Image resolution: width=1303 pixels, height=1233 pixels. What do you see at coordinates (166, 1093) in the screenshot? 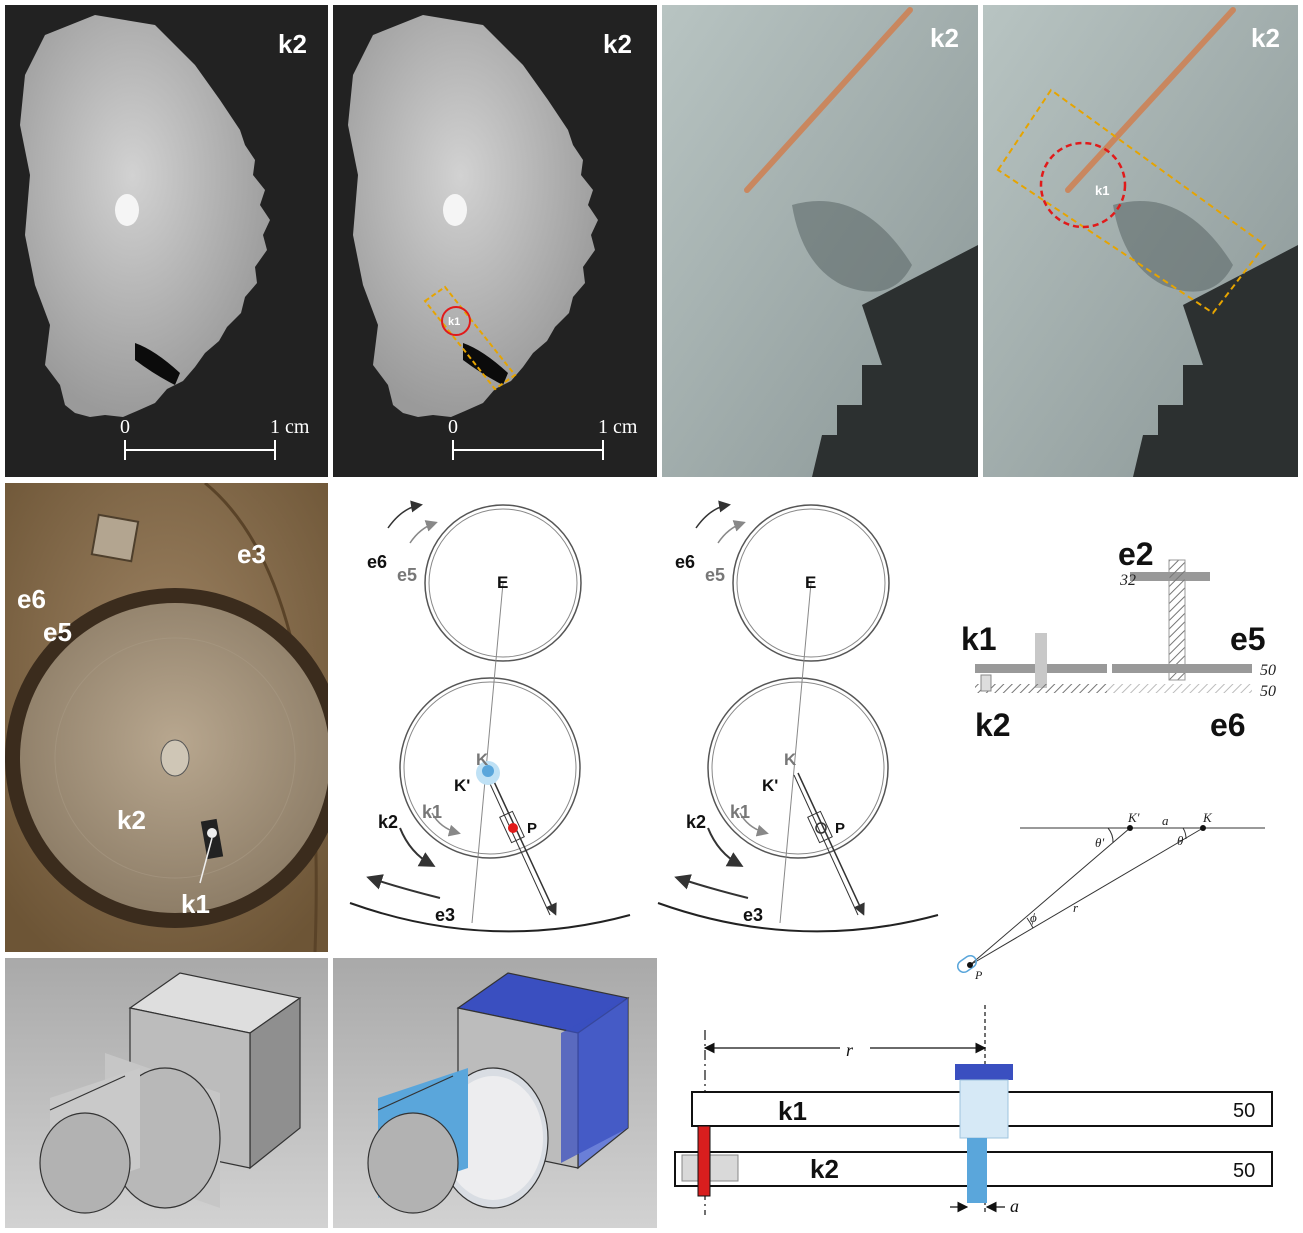
I see `pin-3d-model` at bounding box center [166, 1093].